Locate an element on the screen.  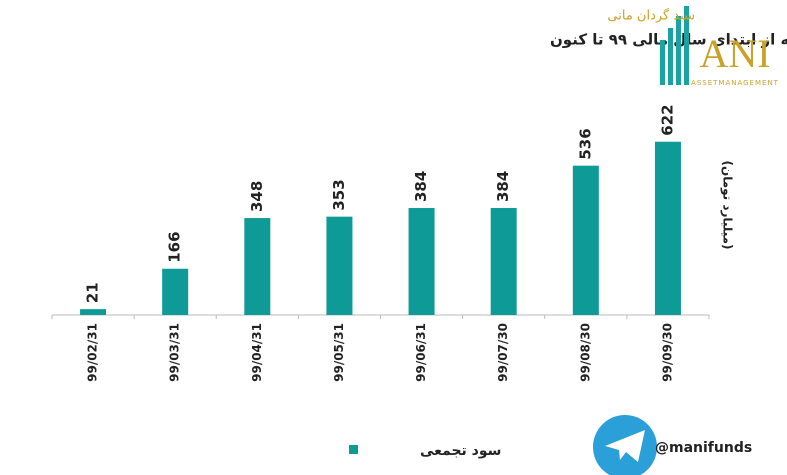
legend-swatch is located at coordinates (353, 449).